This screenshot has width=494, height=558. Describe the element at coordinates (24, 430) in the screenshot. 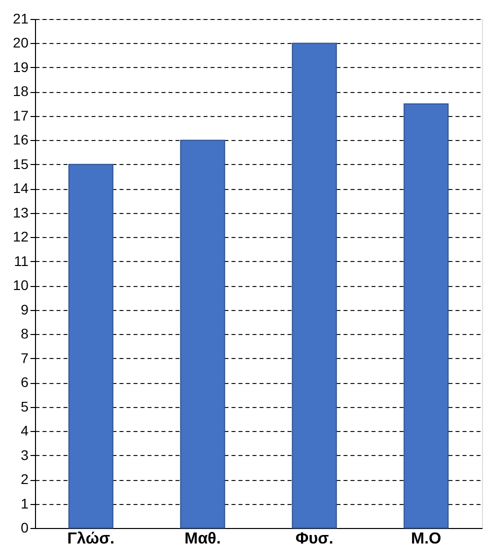

I see `y-tick-label: 4` at that location.